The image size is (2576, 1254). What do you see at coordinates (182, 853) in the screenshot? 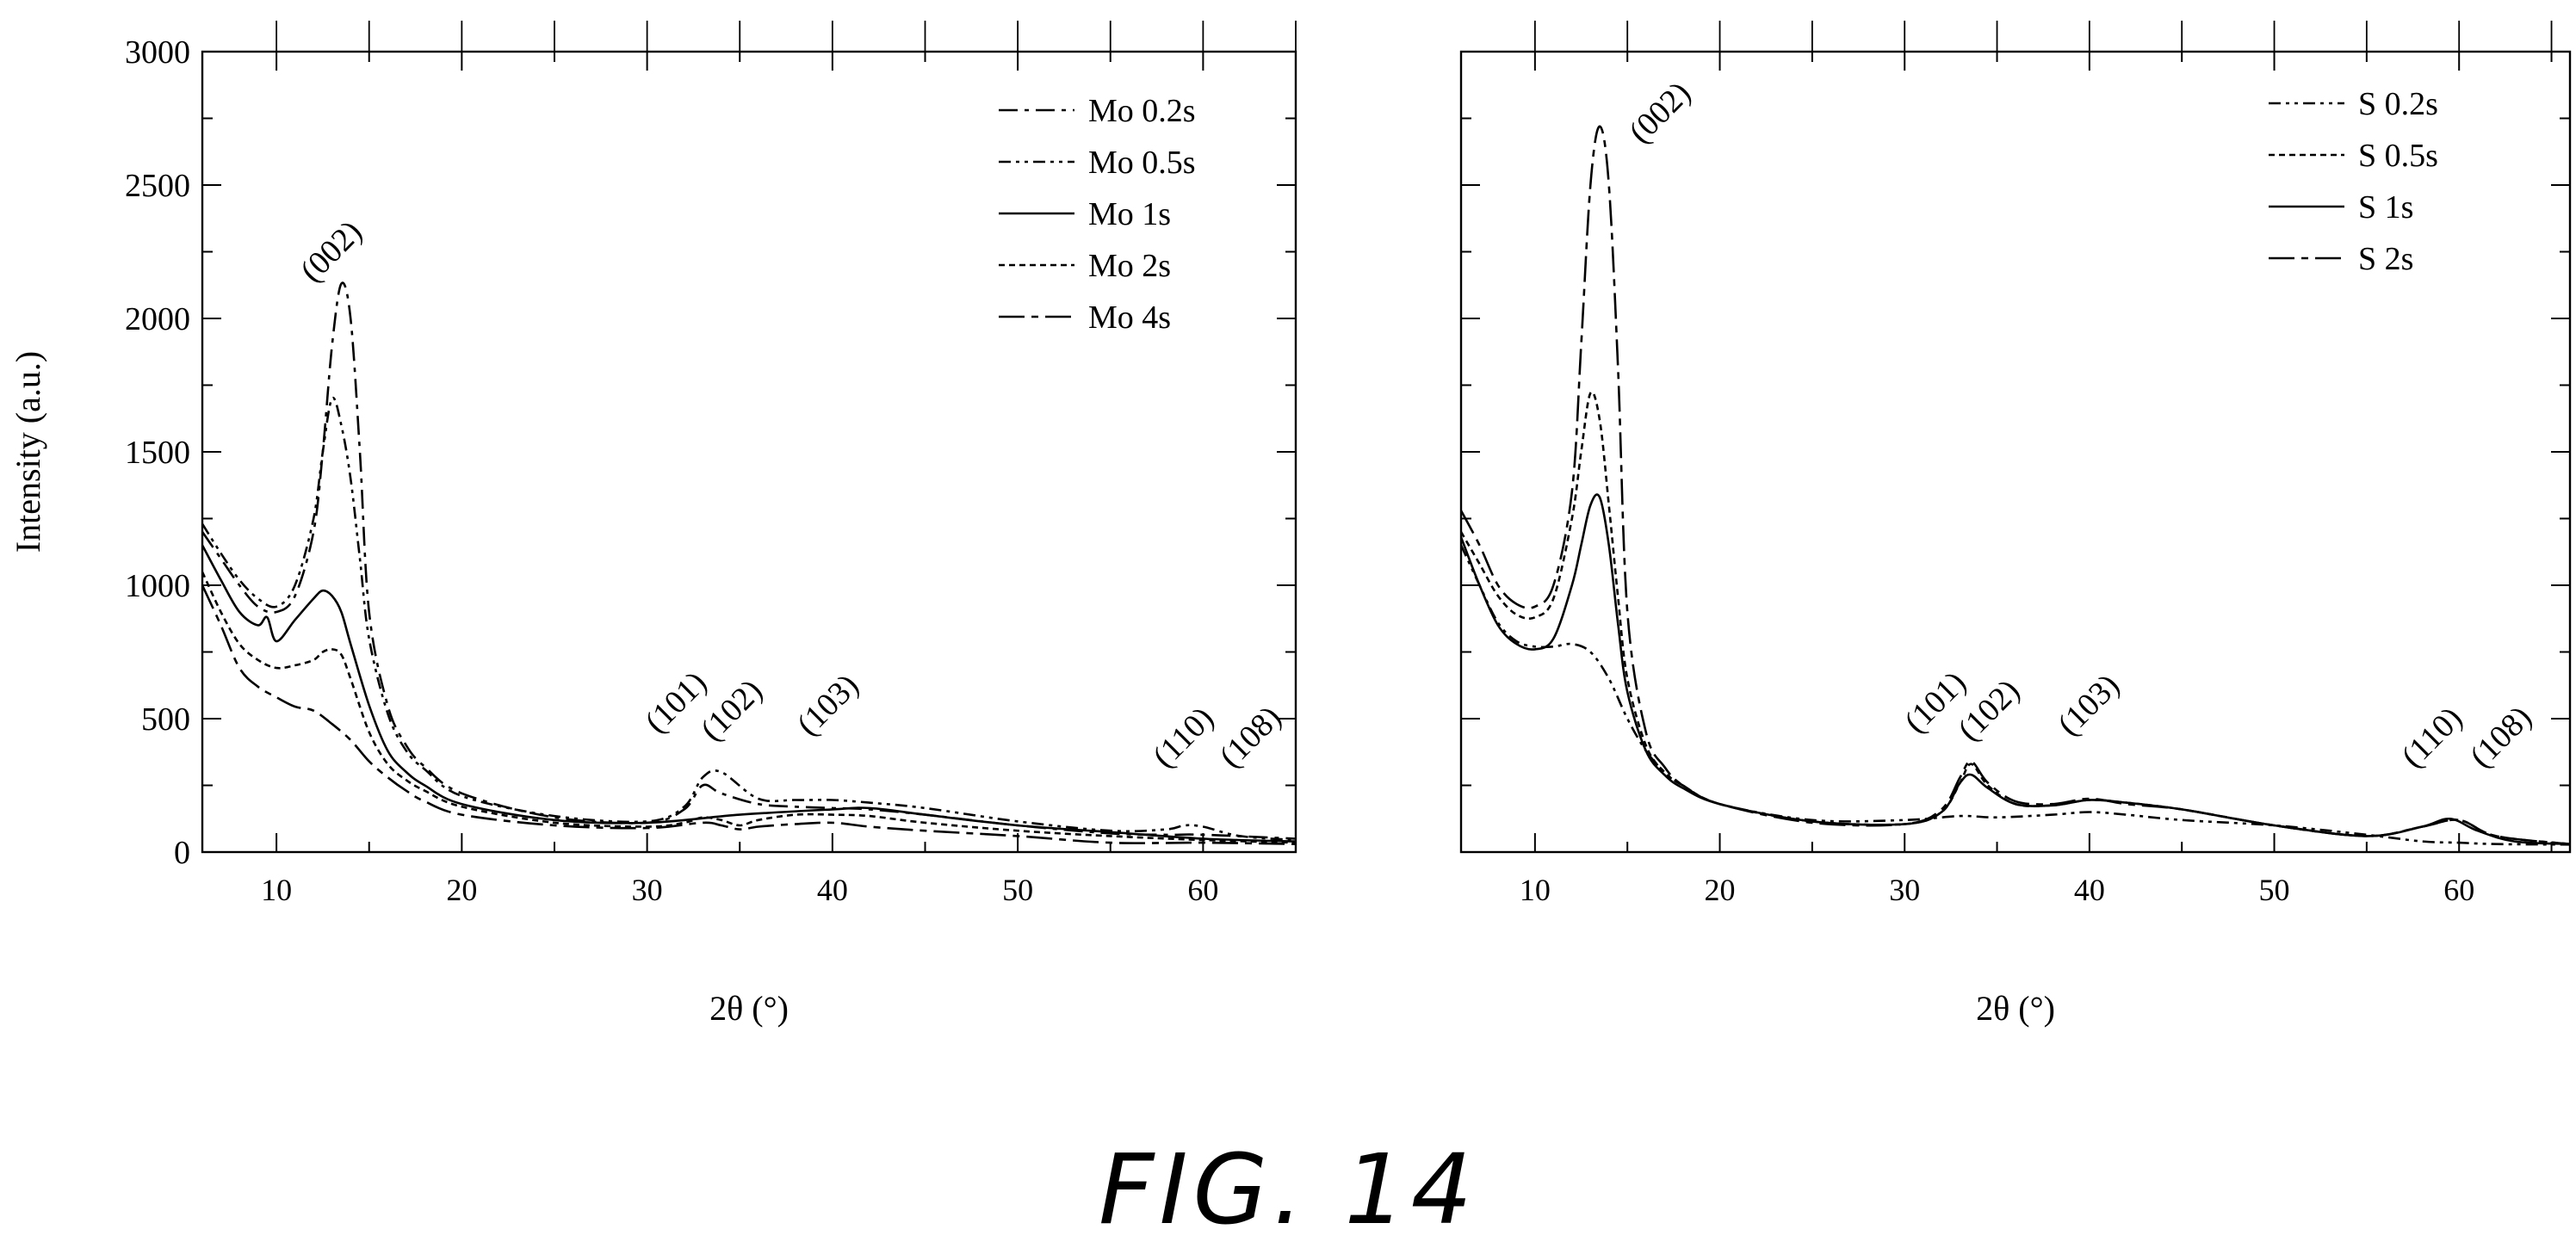
I see `y-tick-label: 0` at bounding box center [182, 853].